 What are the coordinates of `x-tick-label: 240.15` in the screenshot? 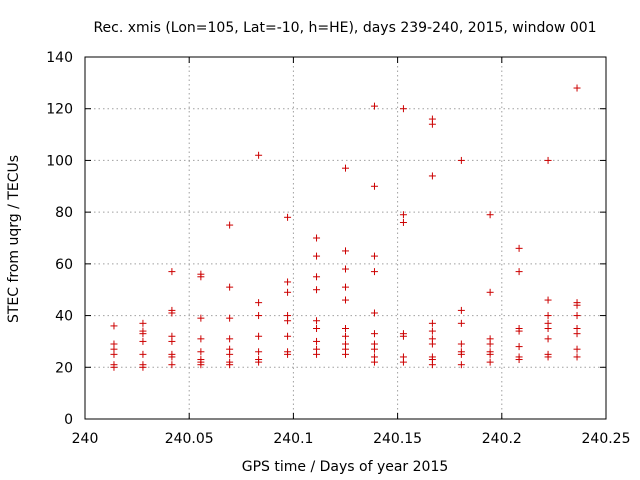 It's located at (397, 439).